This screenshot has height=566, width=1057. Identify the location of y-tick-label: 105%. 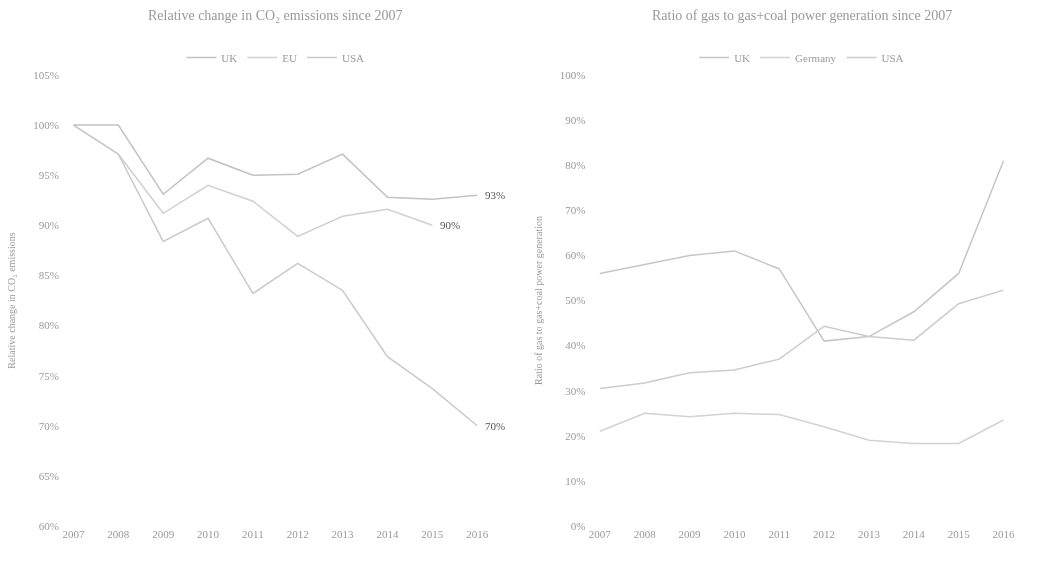
(46, 74).